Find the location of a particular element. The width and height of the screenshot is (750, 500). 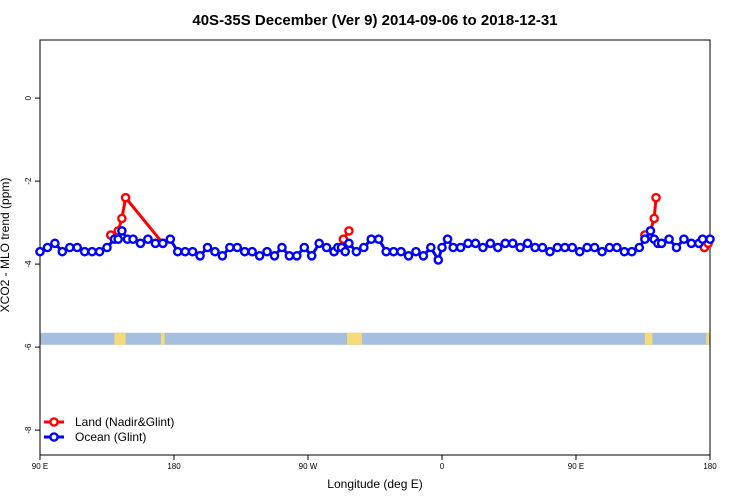

legend-label: Ocean (Glint) is located at coordinates (110, 437).